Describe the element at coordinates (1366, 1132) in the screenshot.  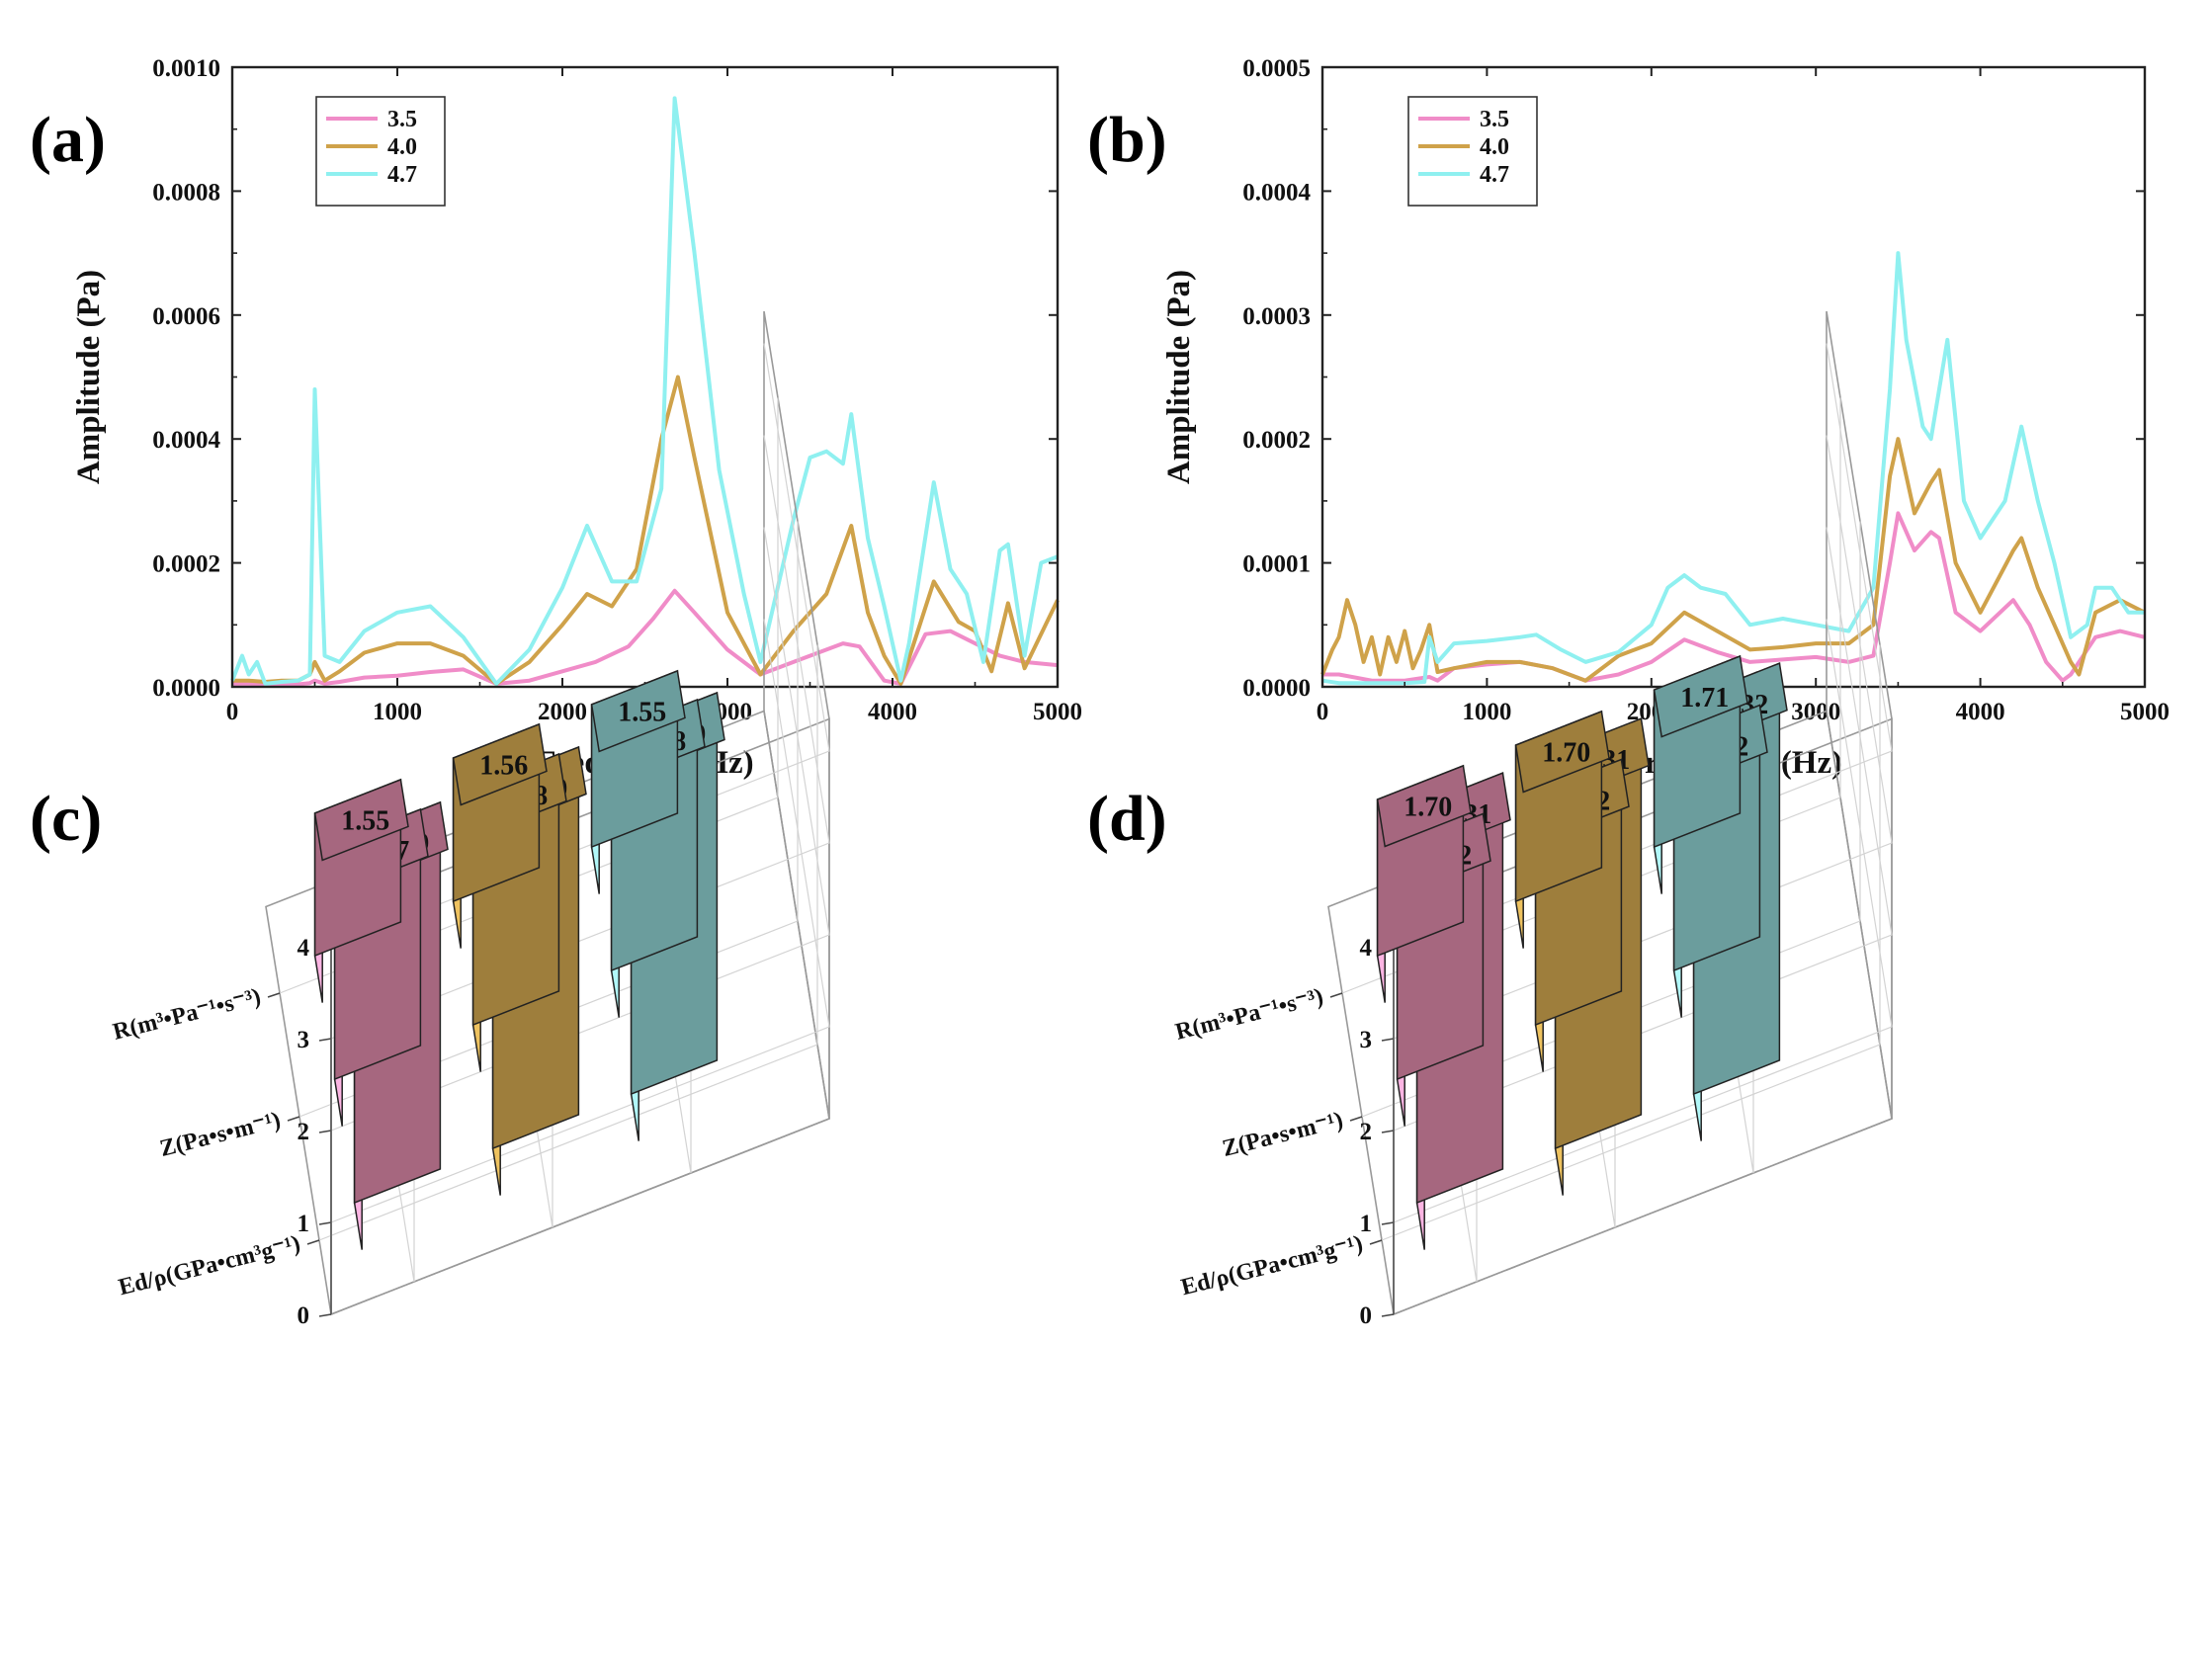
I see `z-tick-label: 2` at that location.